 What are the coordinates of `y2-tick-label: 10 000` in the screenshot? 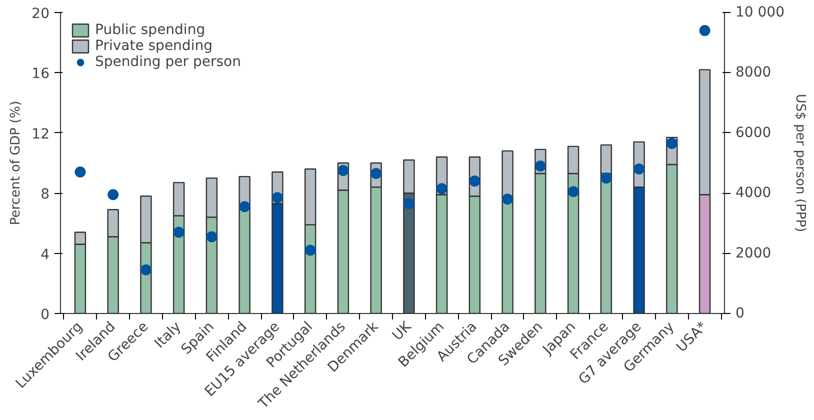 It's located at (760, 12).